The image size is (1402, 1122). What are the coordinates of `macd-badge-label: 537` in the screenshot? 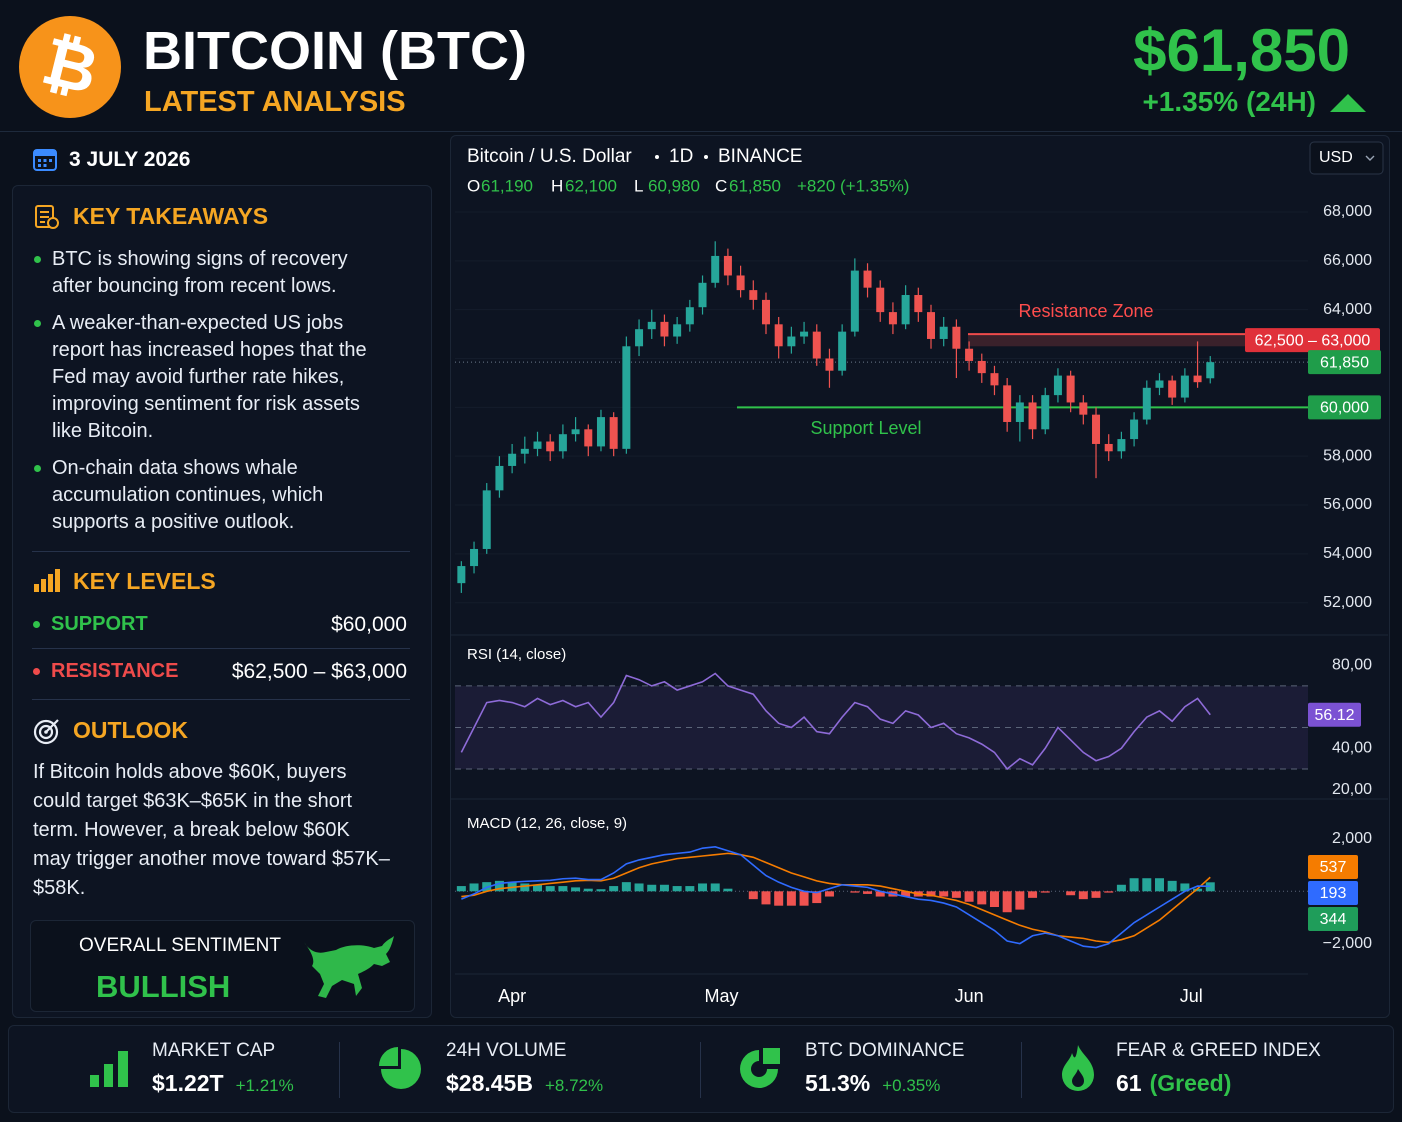 It's located at (1333, 867).